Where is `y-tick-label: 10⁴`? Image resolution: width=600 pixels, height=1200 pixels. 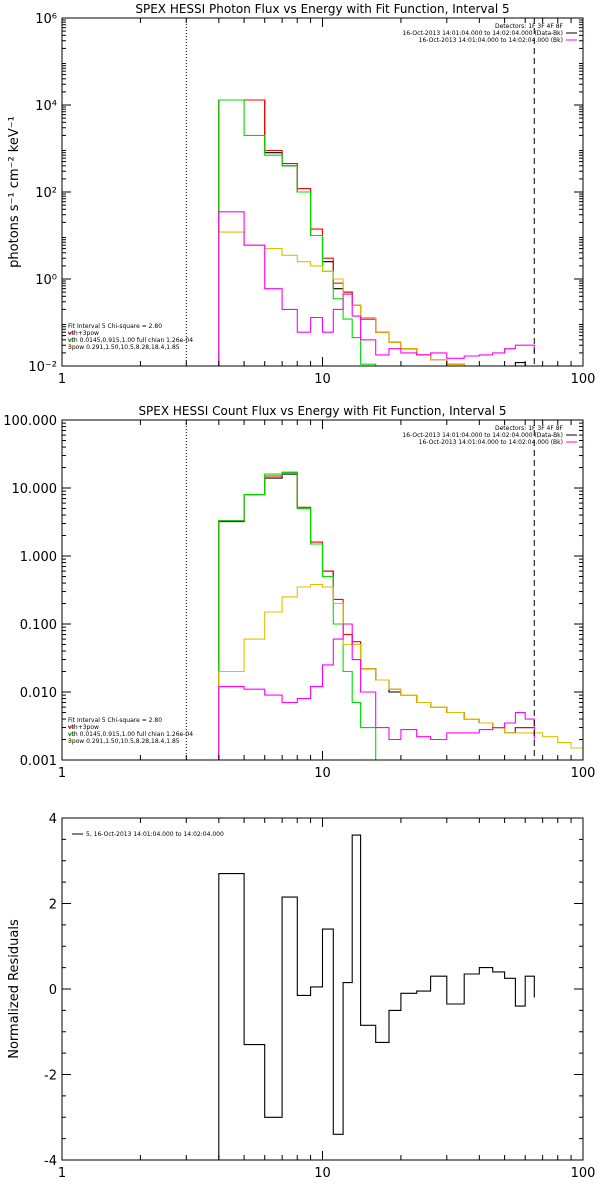
y-tick-label: 10⁴ is located at coordinates (46, 106).